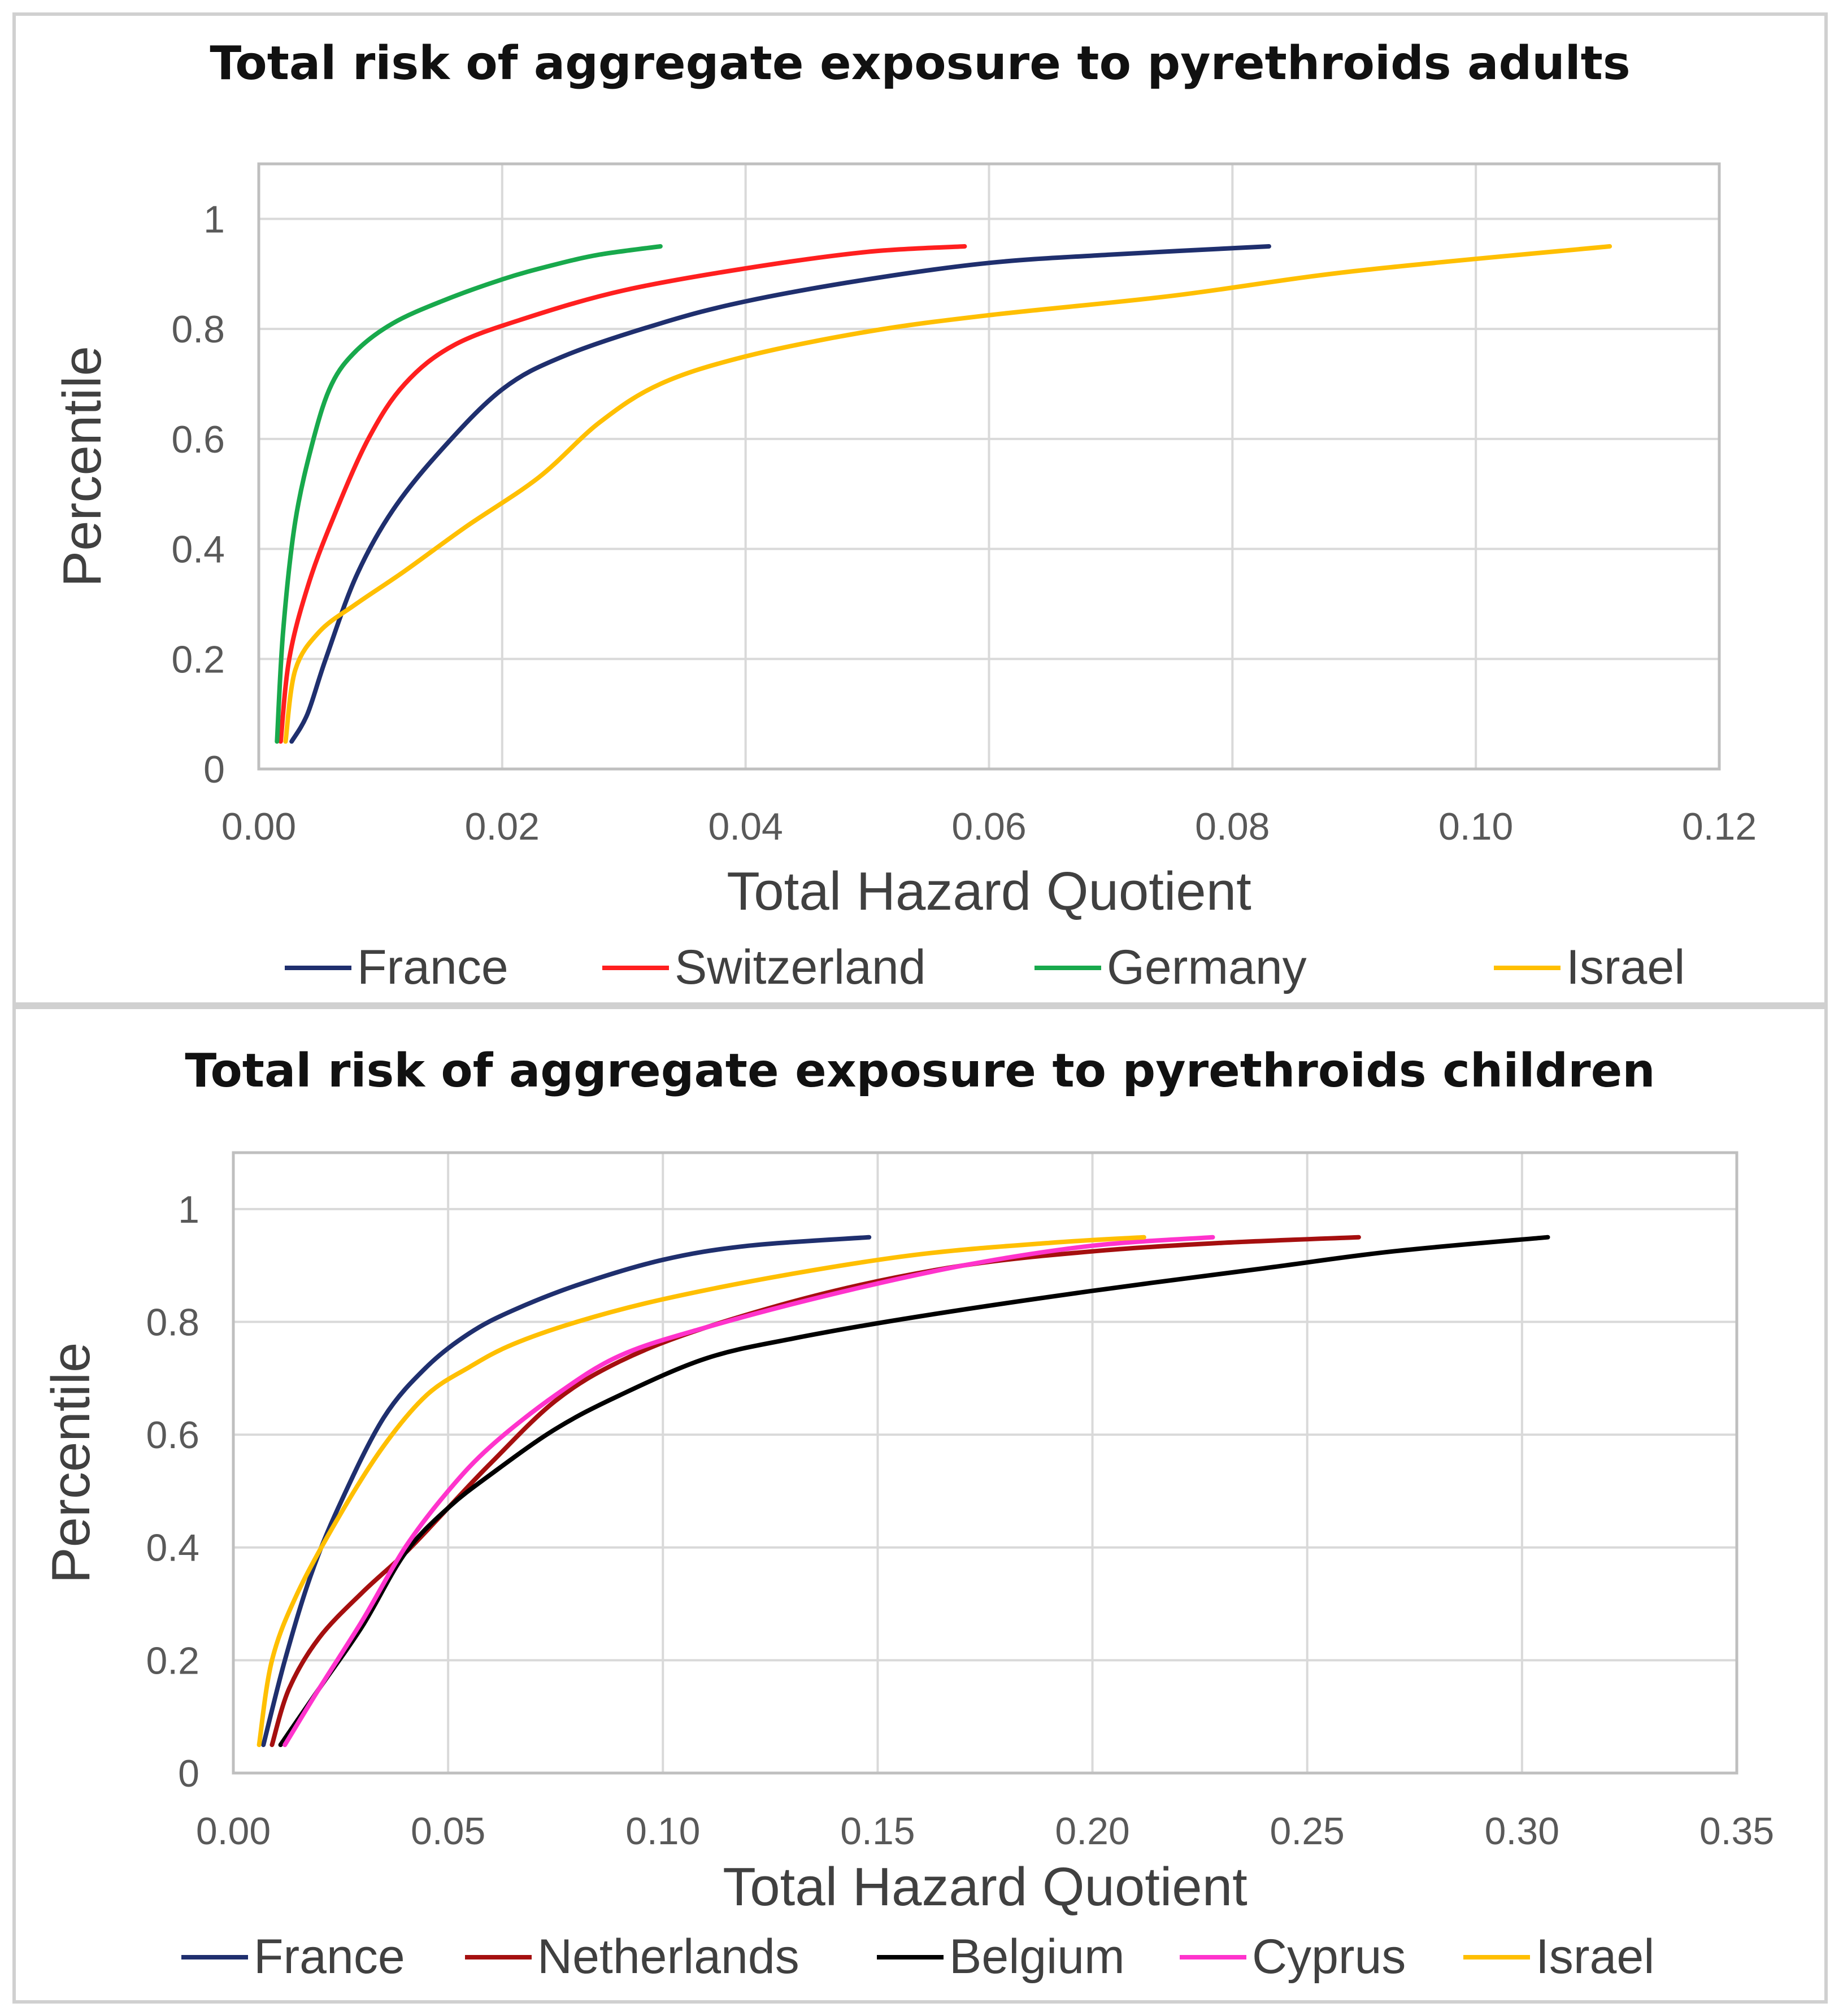 This screenshot has height=2016, width=1843. What do you see at coordinates (1307, 1831) in the screenshot?
I see `x-tick-label: 0.25` at bounding box center [1307, 1831].